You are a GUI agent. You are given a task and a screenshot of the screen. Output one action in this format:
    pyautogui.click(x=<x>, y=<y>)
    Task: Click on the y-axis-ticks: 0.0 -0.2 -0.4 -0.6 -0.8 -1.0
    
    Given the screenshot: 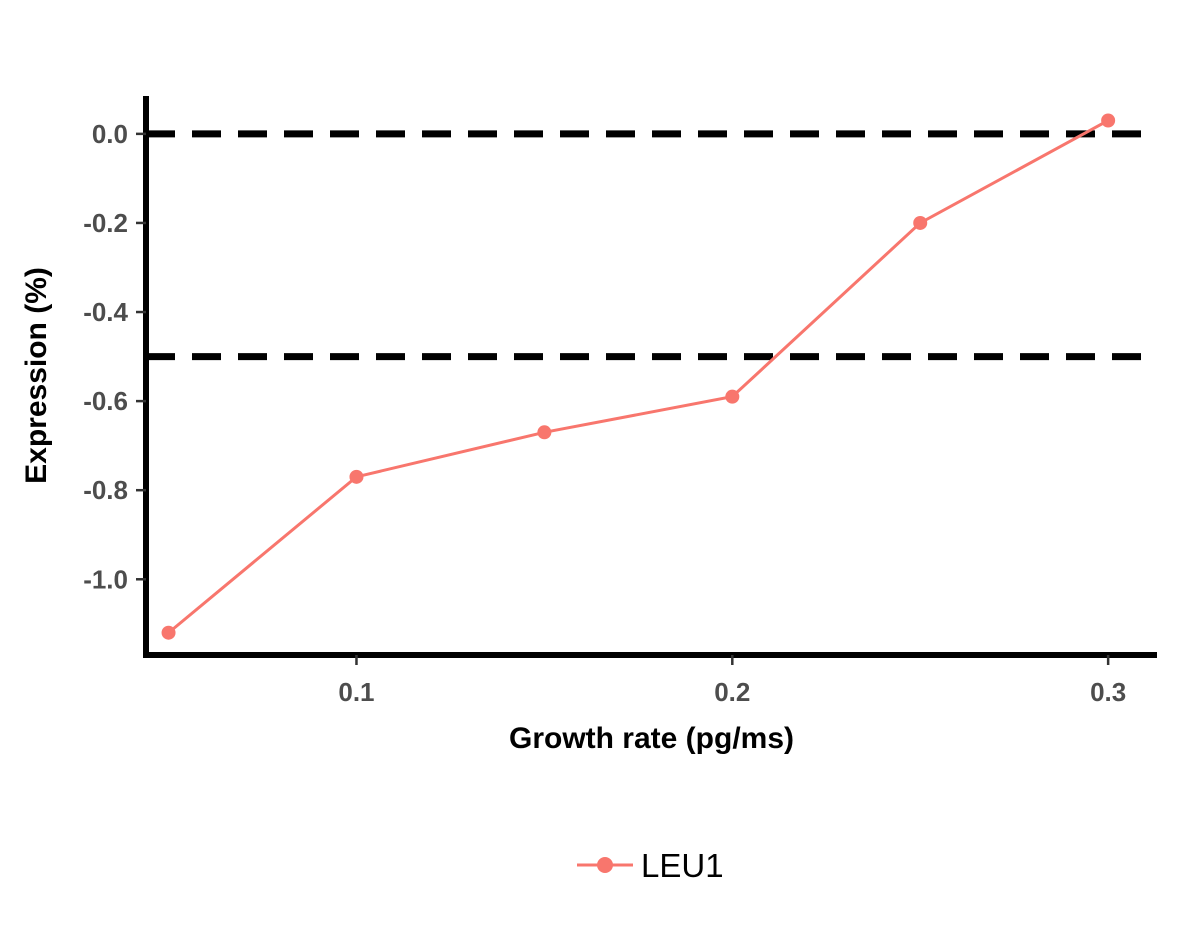 What is the action you would take?
    pyautogui.click(x=114, y=356)
    